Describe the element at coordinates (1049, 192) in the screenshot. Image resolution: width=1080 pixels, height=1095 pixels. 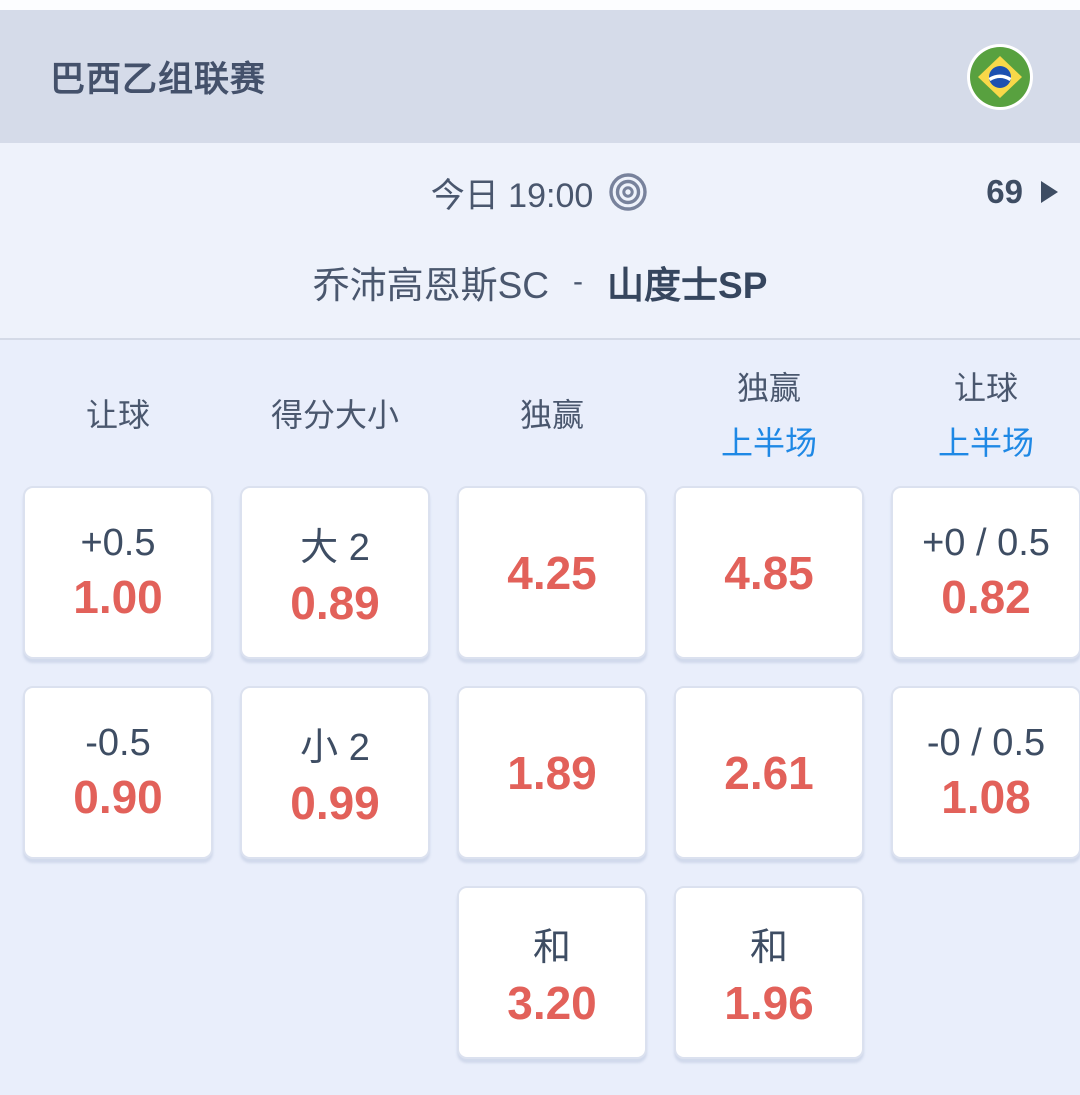
I see `chevron-right-icon` at that location.